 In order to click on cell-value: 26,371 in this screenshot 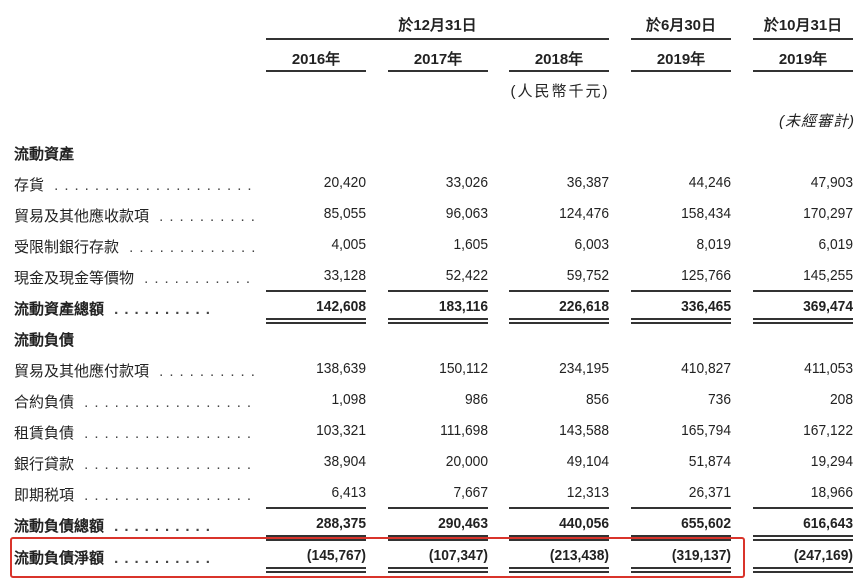, I will do `click(709, 492)`.